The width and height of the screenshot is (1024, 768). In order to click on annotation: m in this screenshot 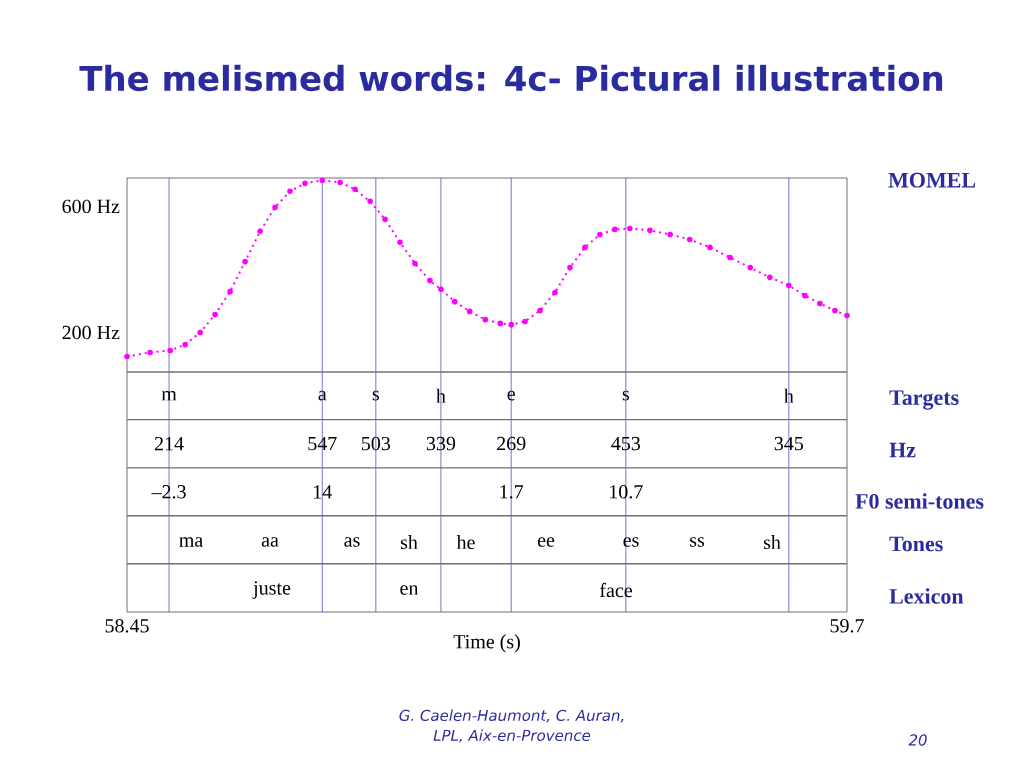, I will do `click(169, 395)`.